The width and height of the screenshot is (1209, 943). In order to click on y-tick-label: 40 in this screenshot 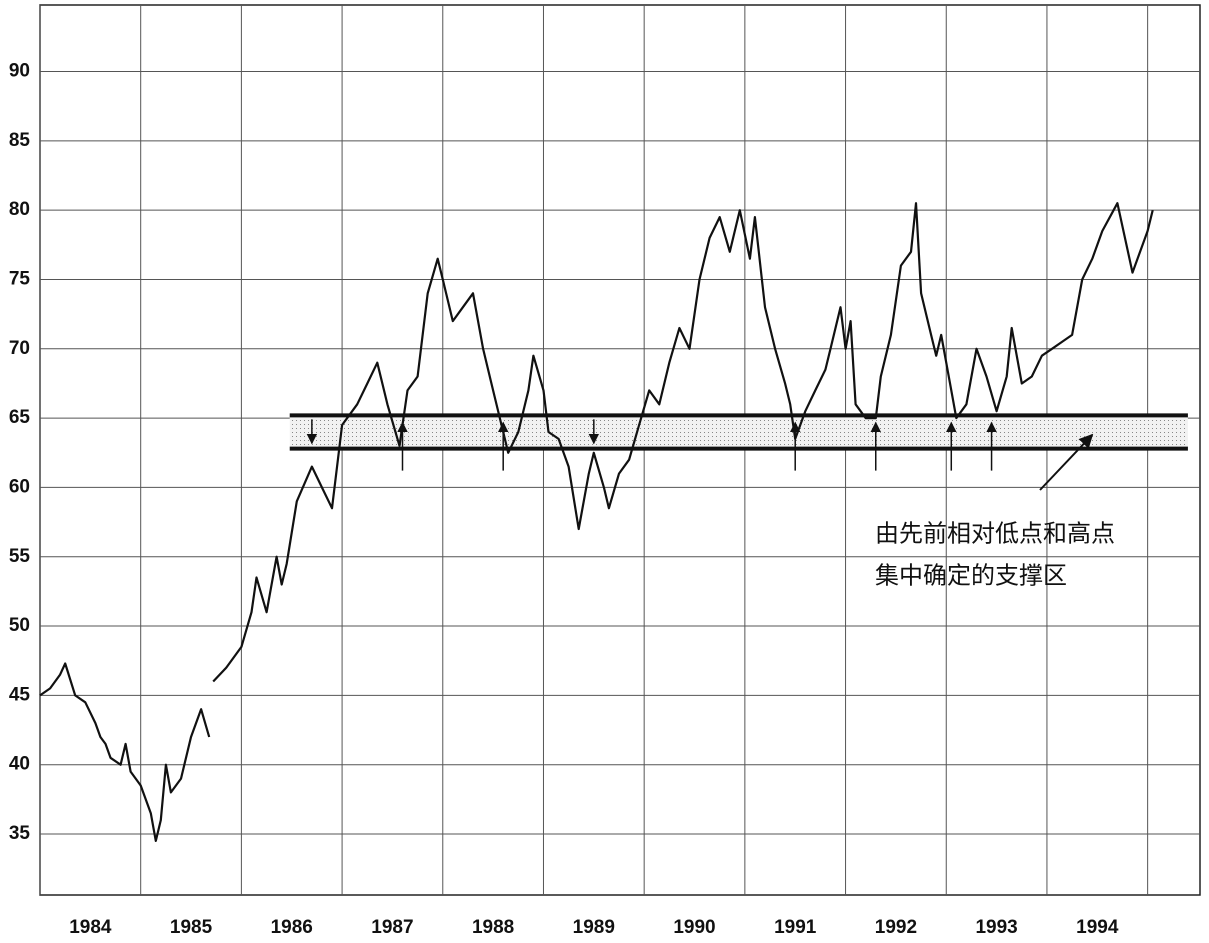, I will do `click(19, 764)`.